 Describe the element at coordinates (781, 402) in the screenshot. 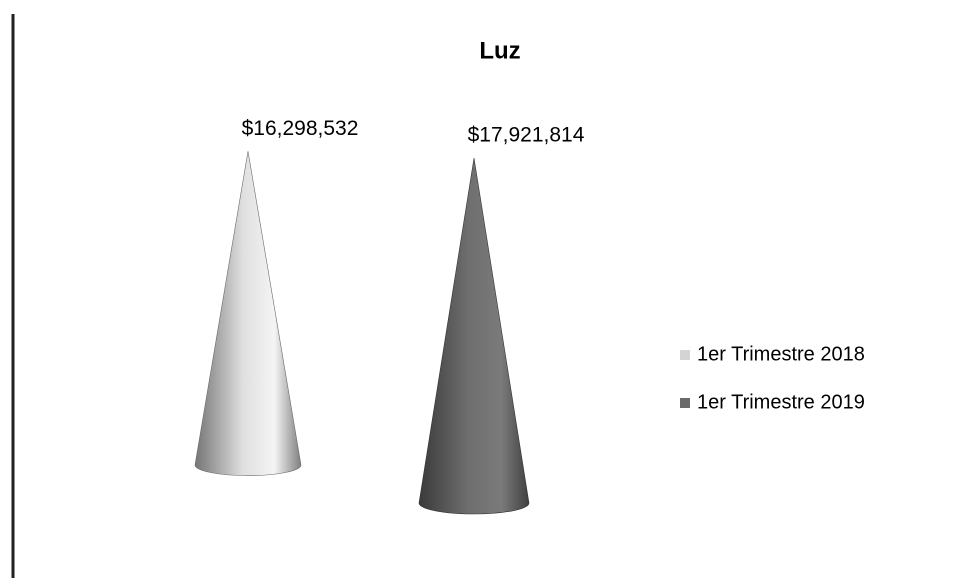

I see `legend-label: 1er Trimestre 2019` at that location.